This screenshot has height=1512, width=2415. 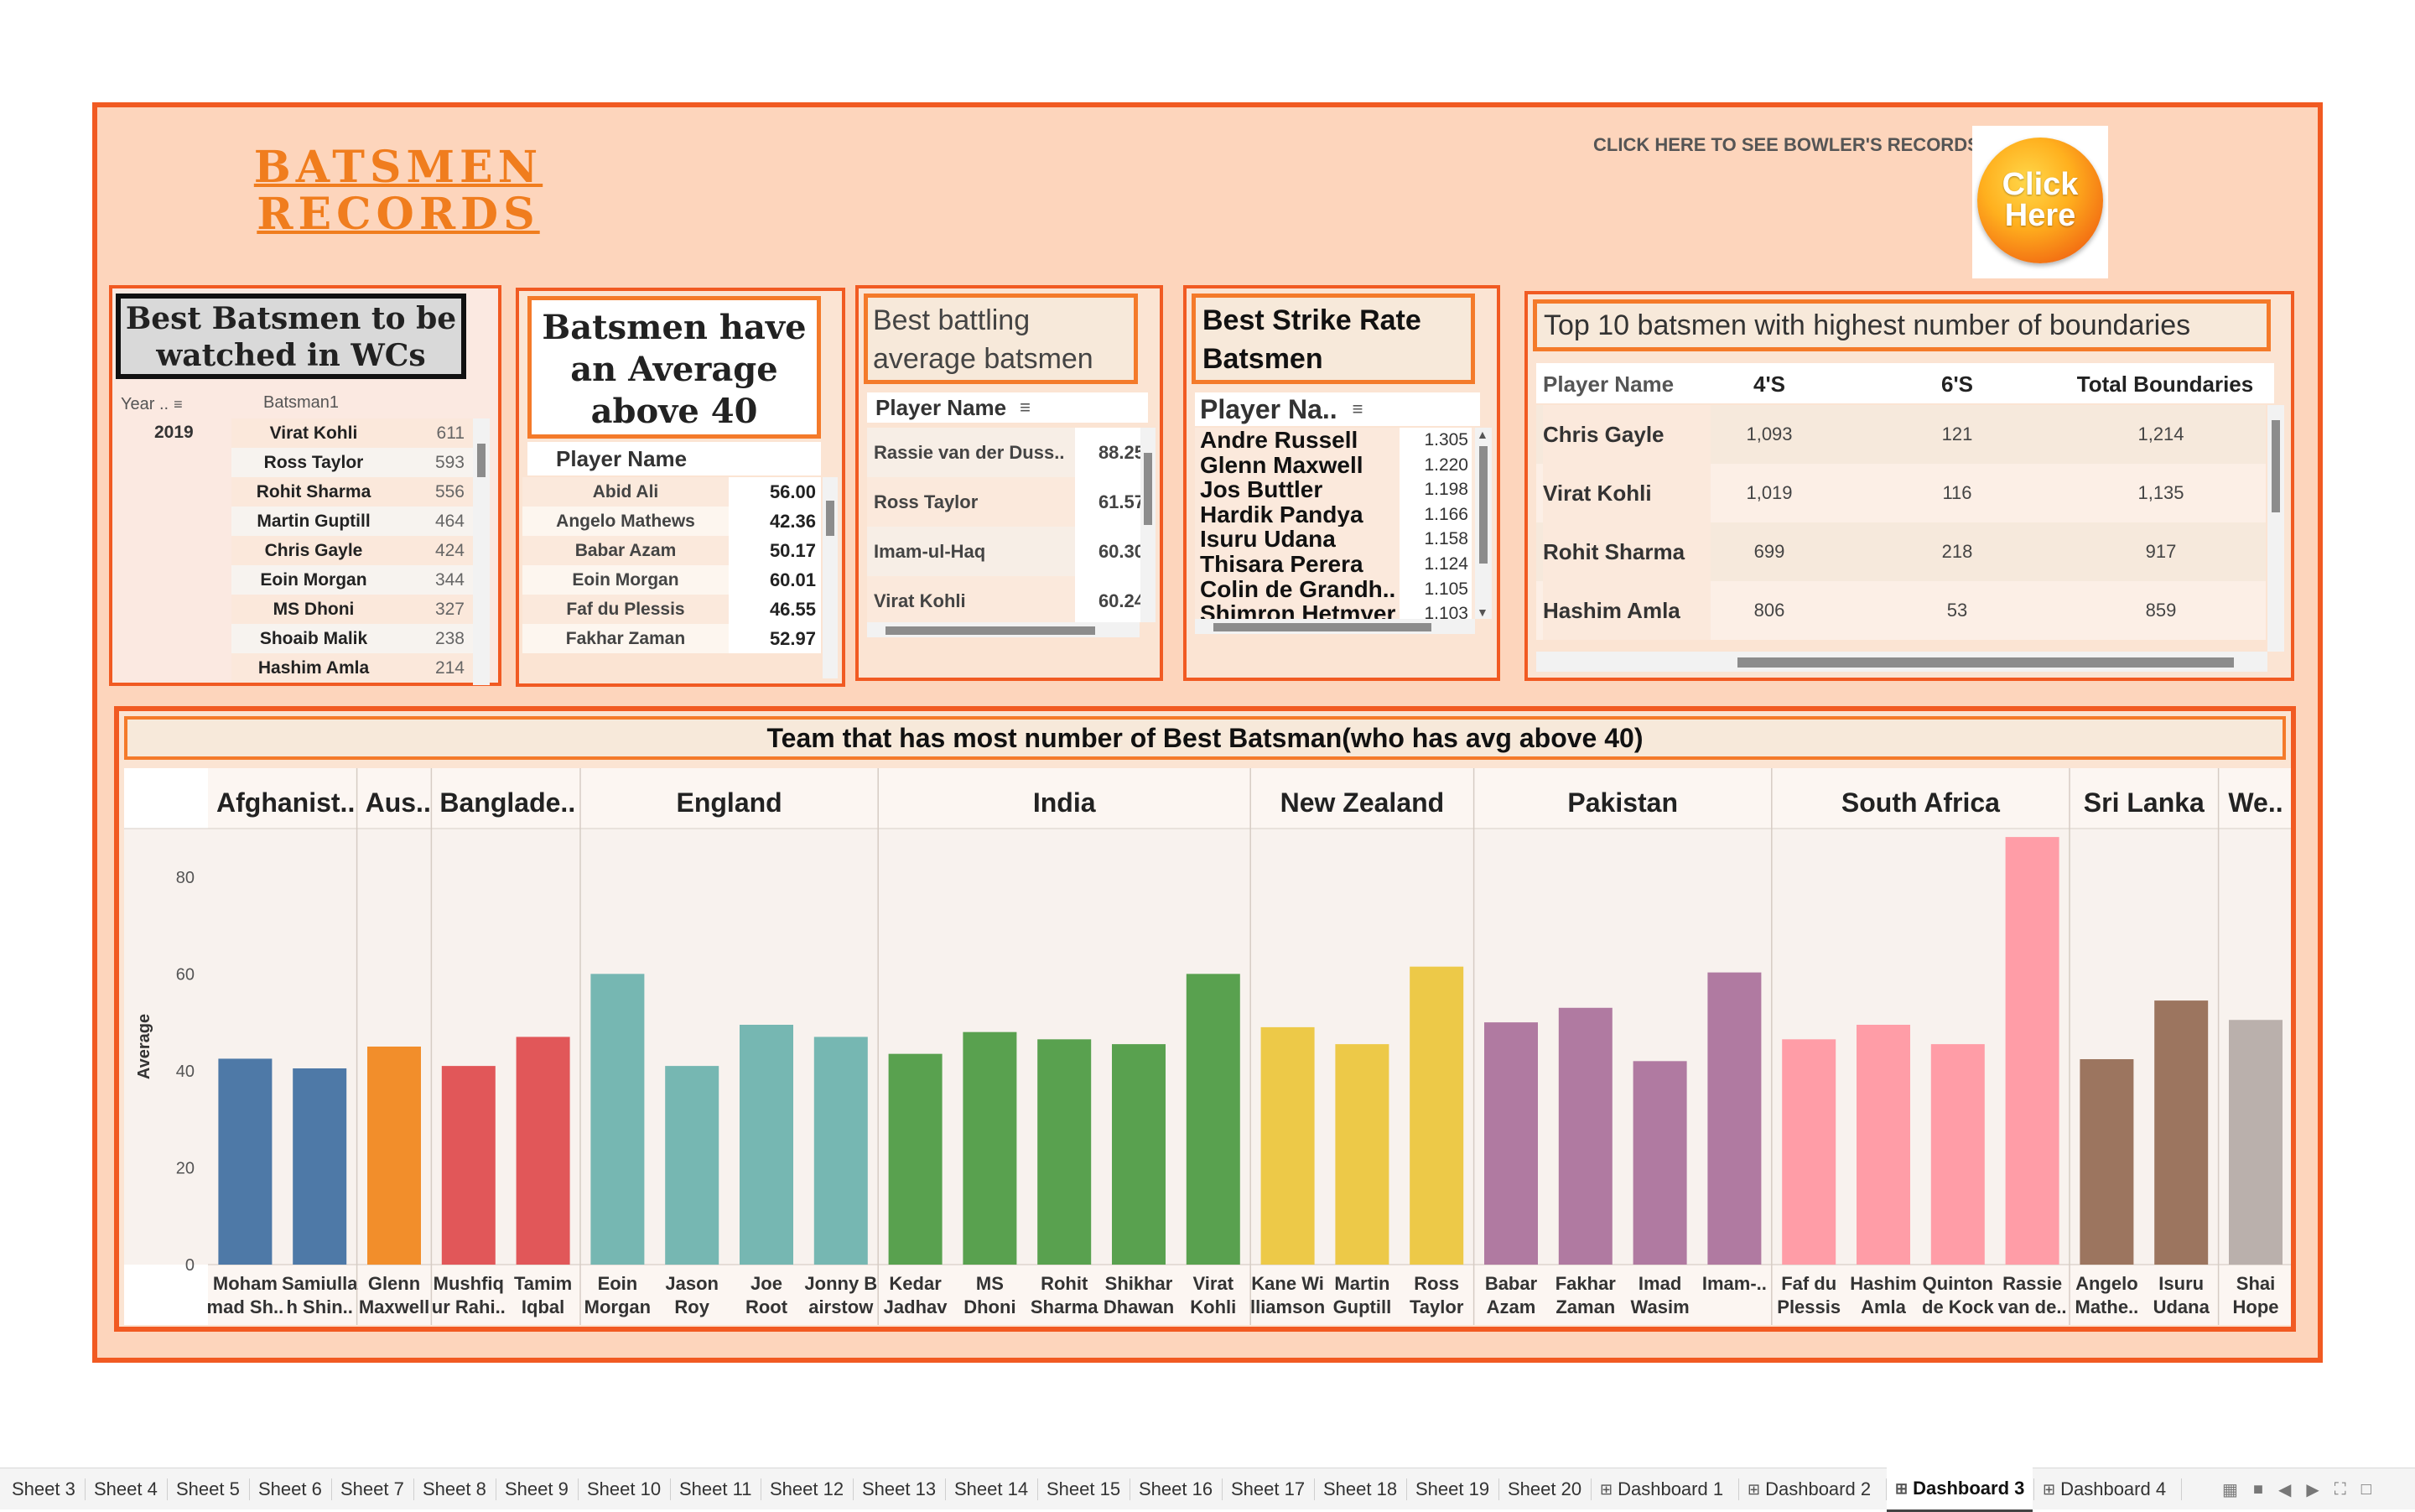 I want to click on table-row: Virat Kohli 1,019 116 1,135, so click(x=1901, y=493).